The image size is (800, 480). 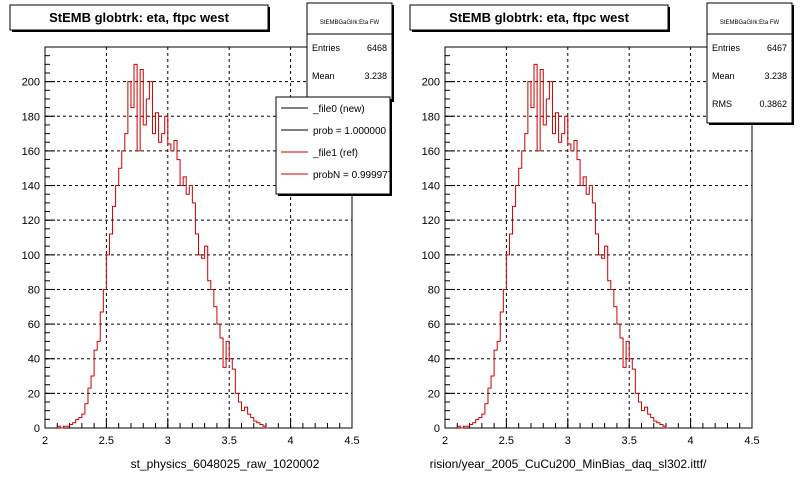 What do you see at coordinates (431, 221) in the screenshot?
I see `y-tick-label: 120` at bounding box center [431, 221].